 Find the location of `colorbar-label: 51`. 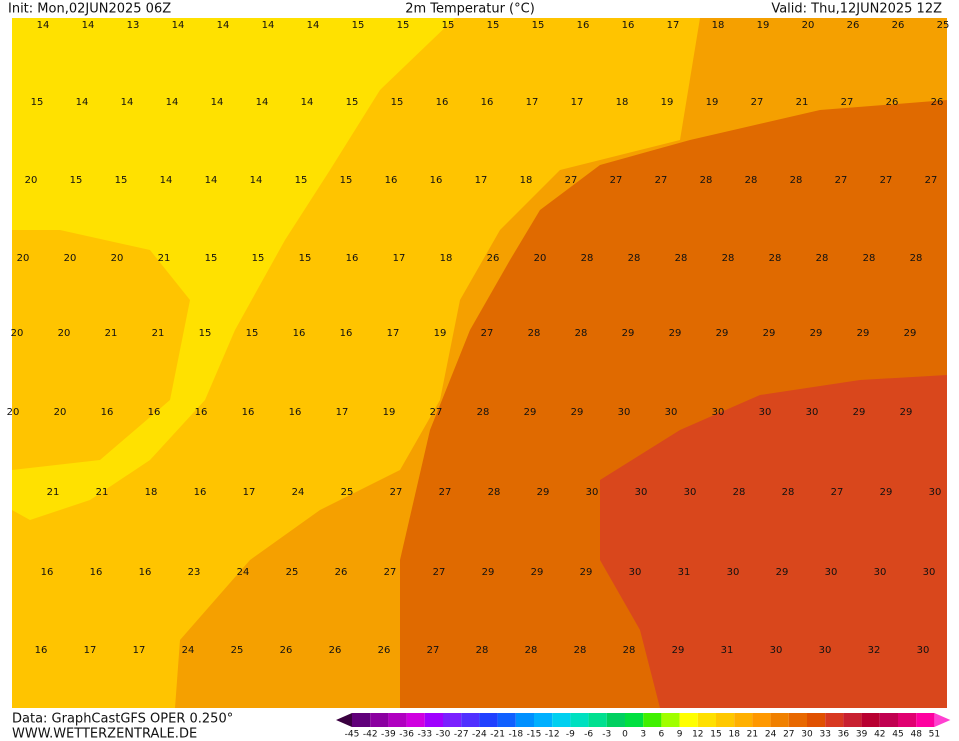

colorbar-label: 51 is located at coordinates (934, 735).